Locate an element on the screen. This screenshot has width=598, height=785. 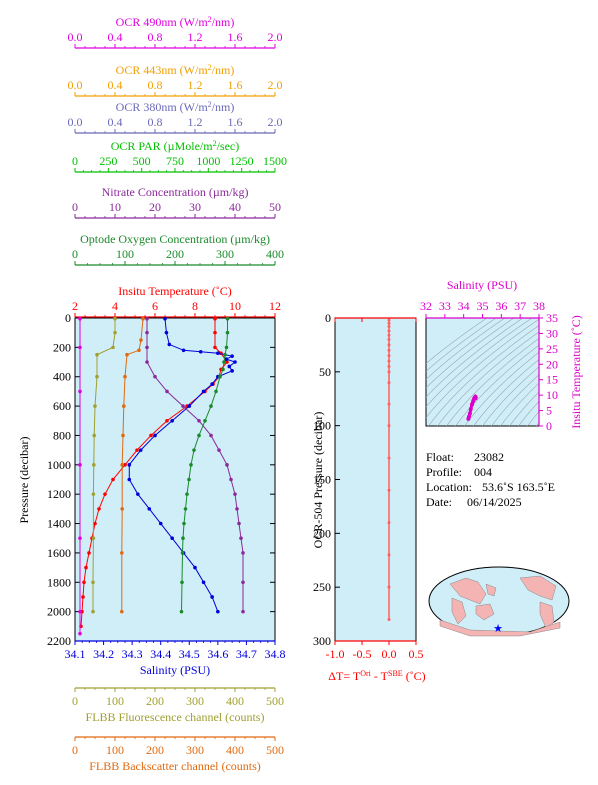
tick-label-ocr380: 0.8 is located at coordinates (155, 122).